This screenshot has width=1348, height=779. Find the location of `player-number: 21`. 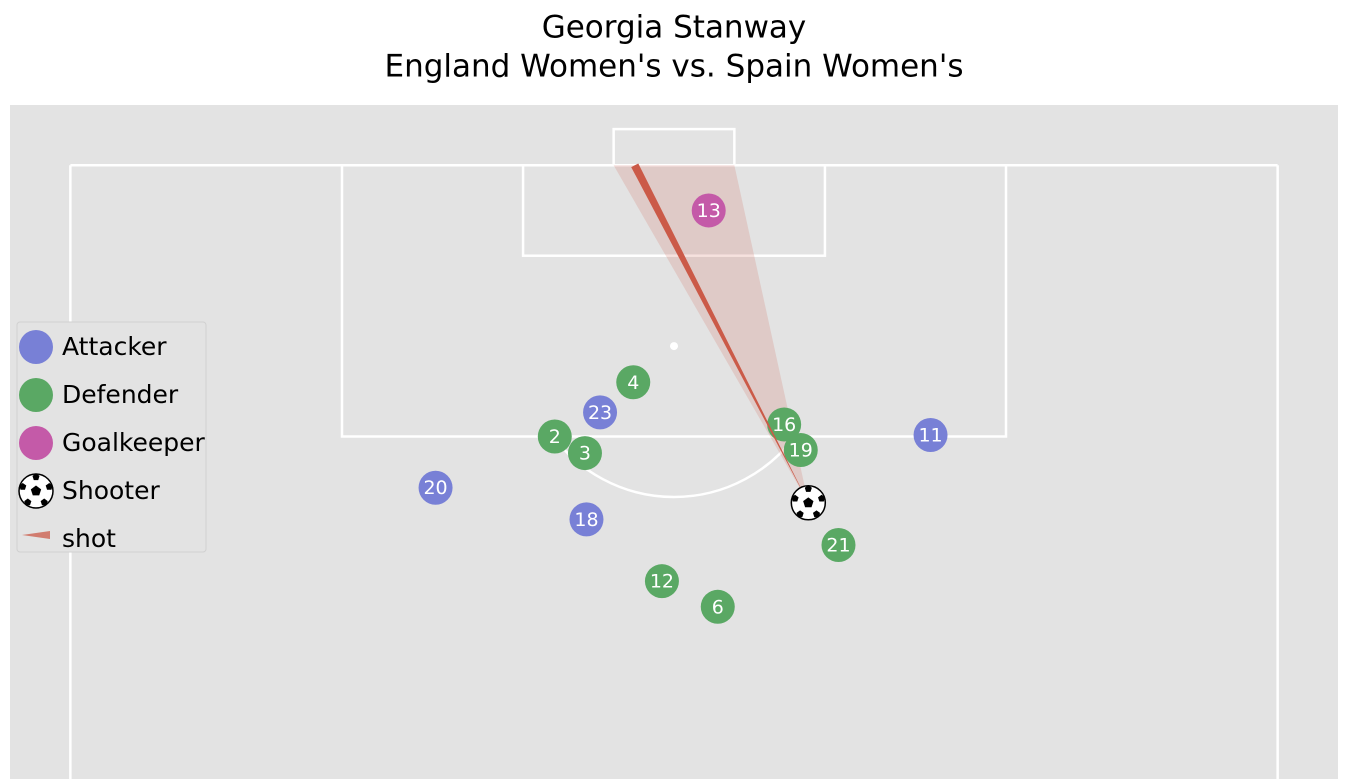

player-number: 21 is located at coordinates (838, 545).